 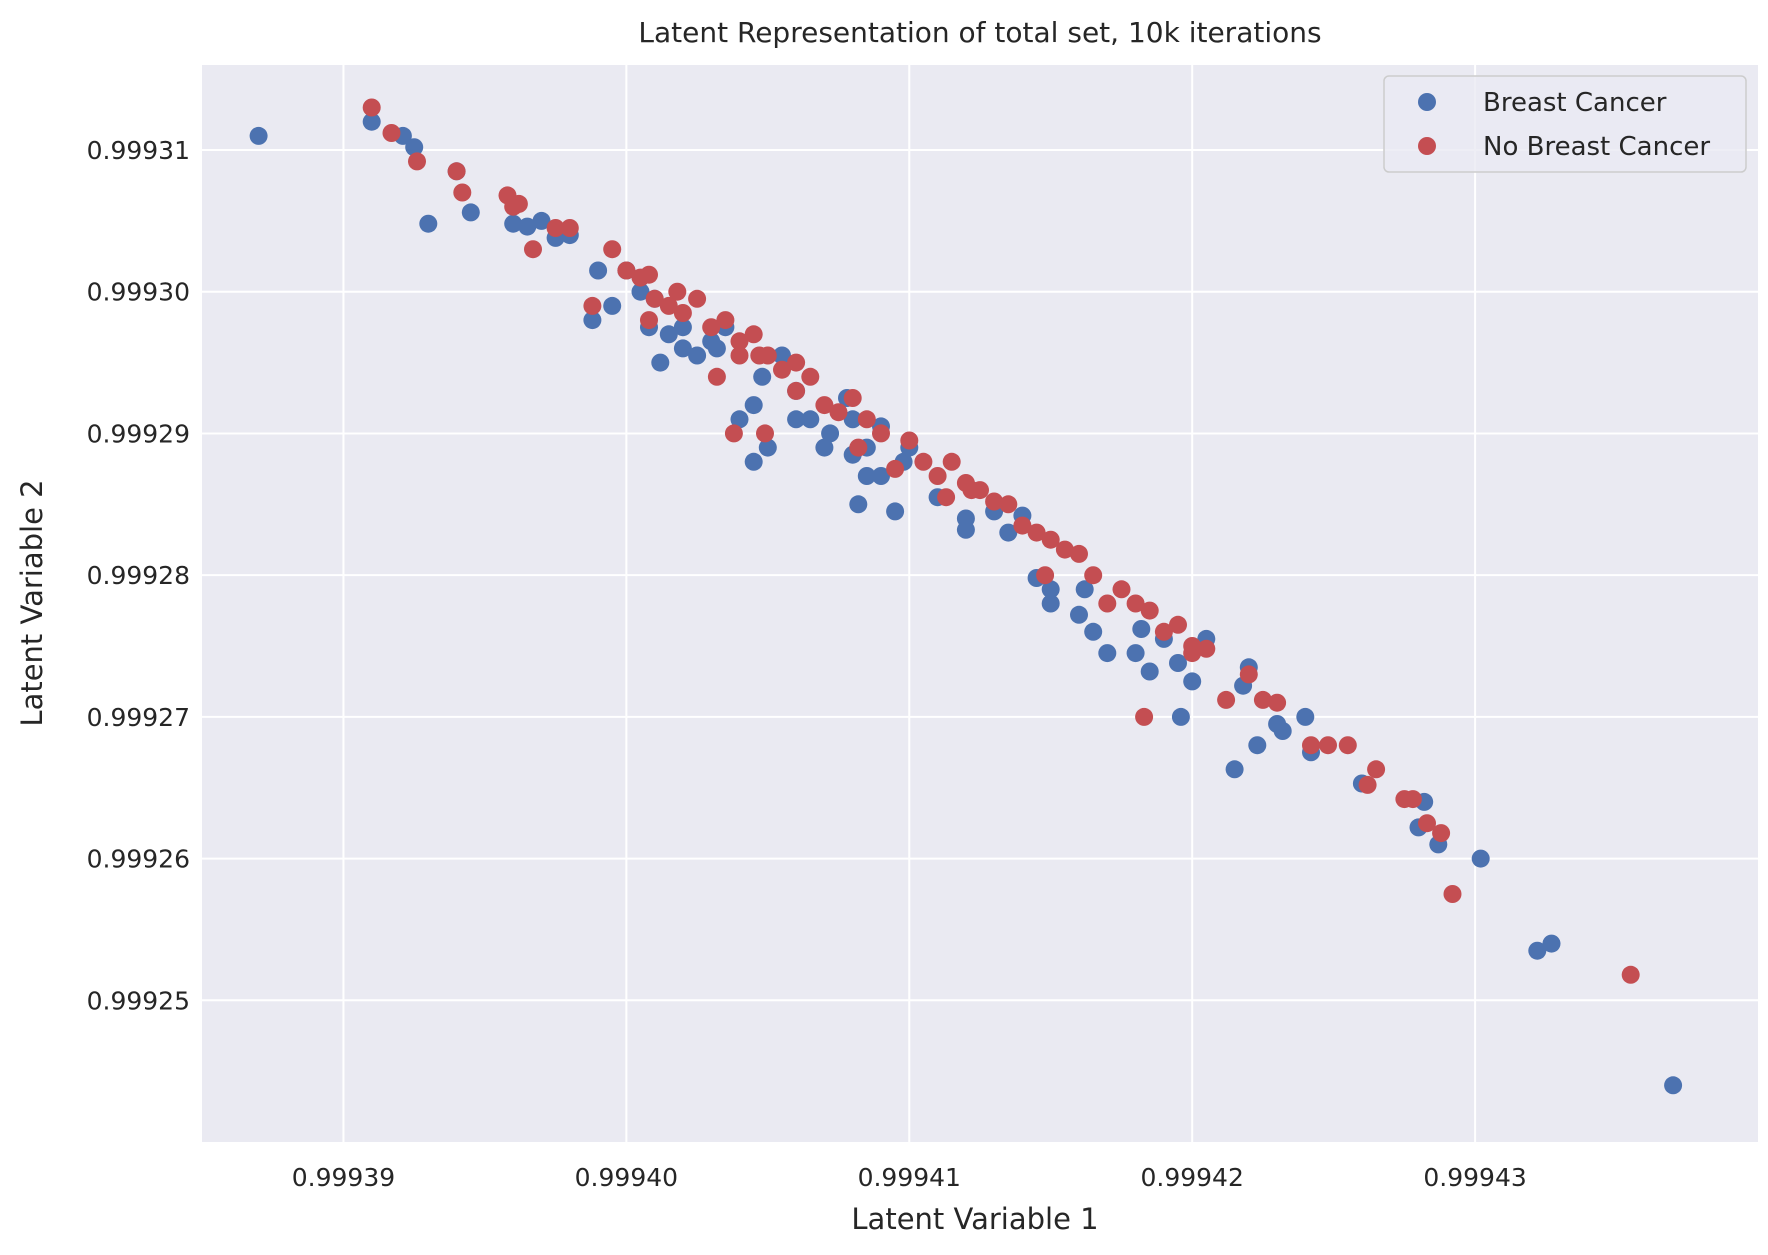 What do you see at coordinates (138, 1000) in the screenshot?
I see `y-tick-label: 0.99925` at bounding box center [138, 1000].